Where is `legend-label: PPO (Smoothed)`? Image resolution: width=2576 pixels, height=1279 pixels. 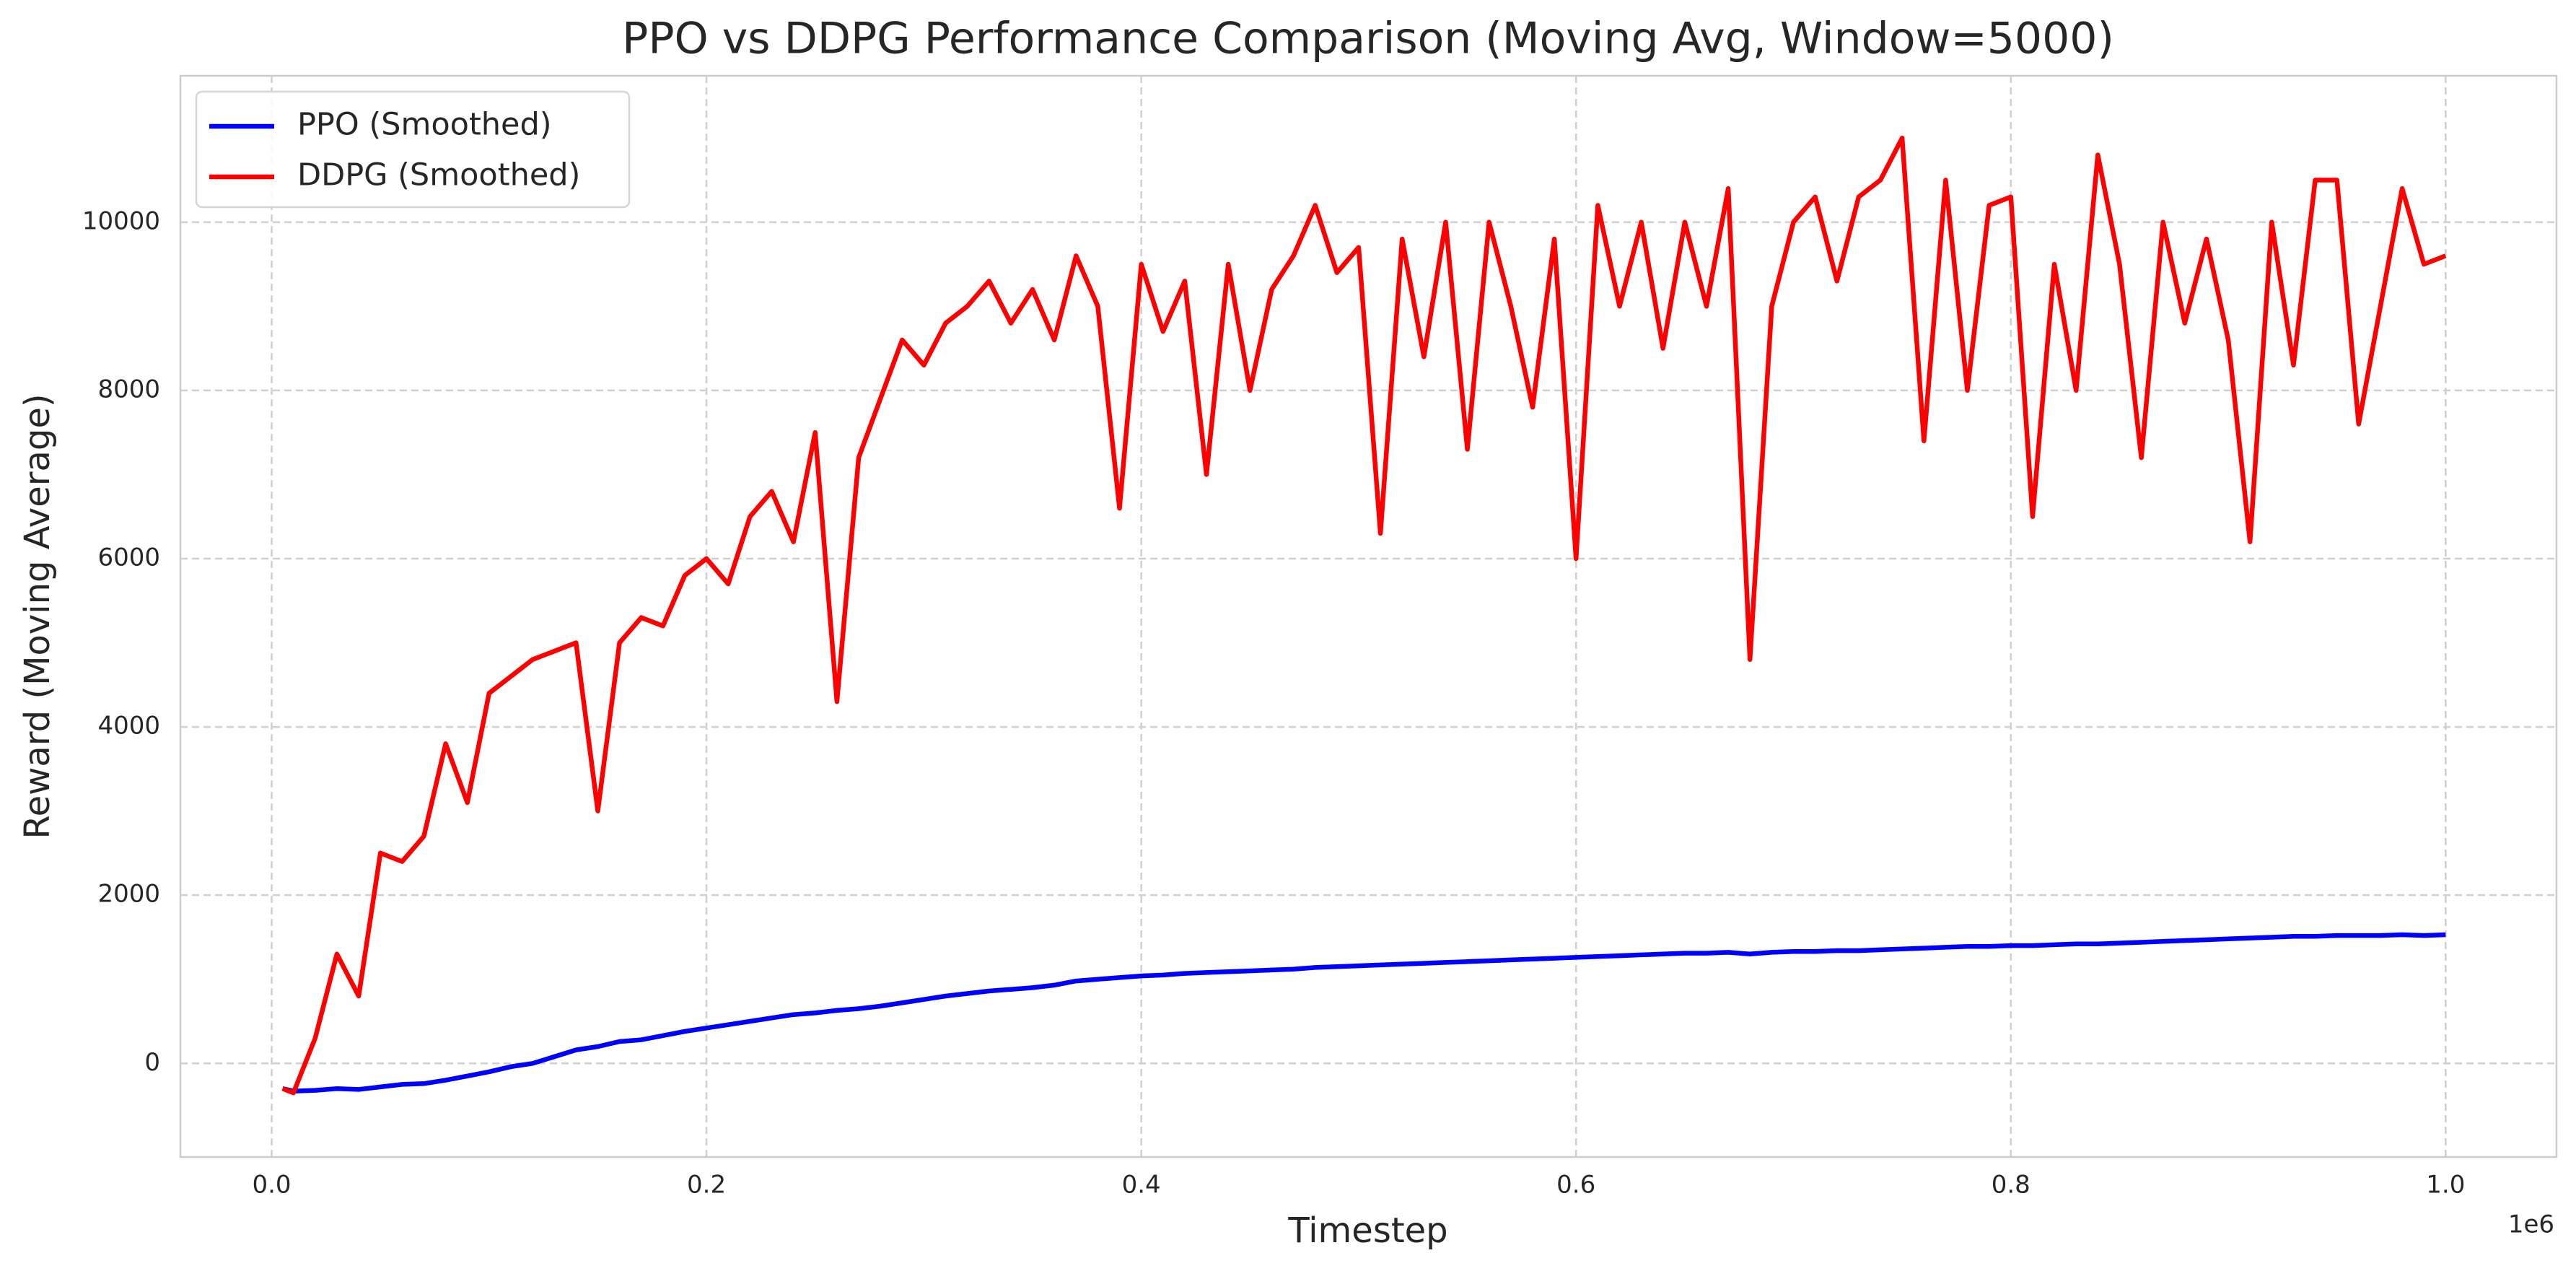
legend-label: PPO (Smoothed) is located at coordinates (424, 125).